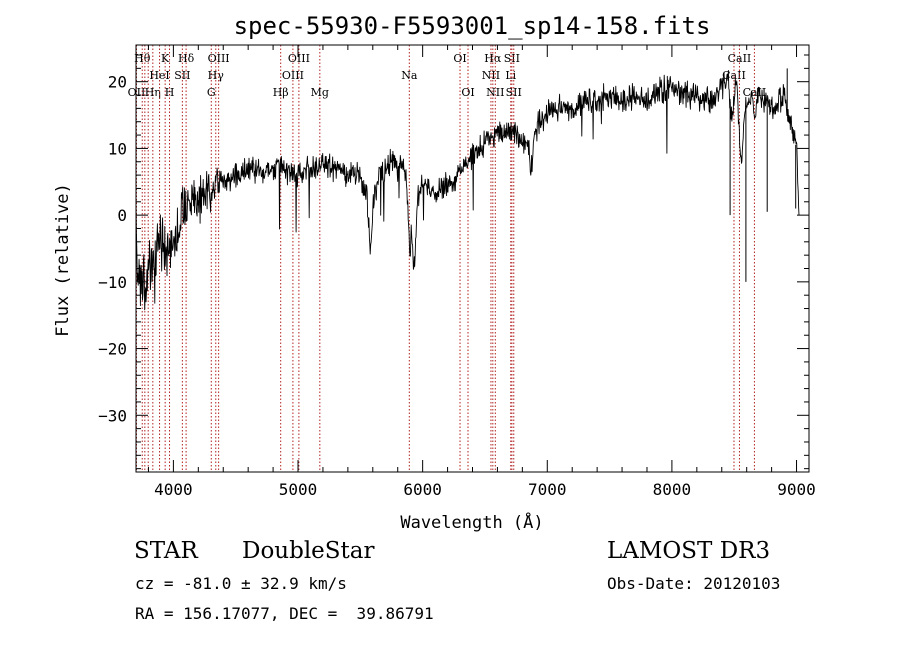  I want to click on redshift-cz: cz = -81.0 ± 32.9 km/s, so click(241, 583).